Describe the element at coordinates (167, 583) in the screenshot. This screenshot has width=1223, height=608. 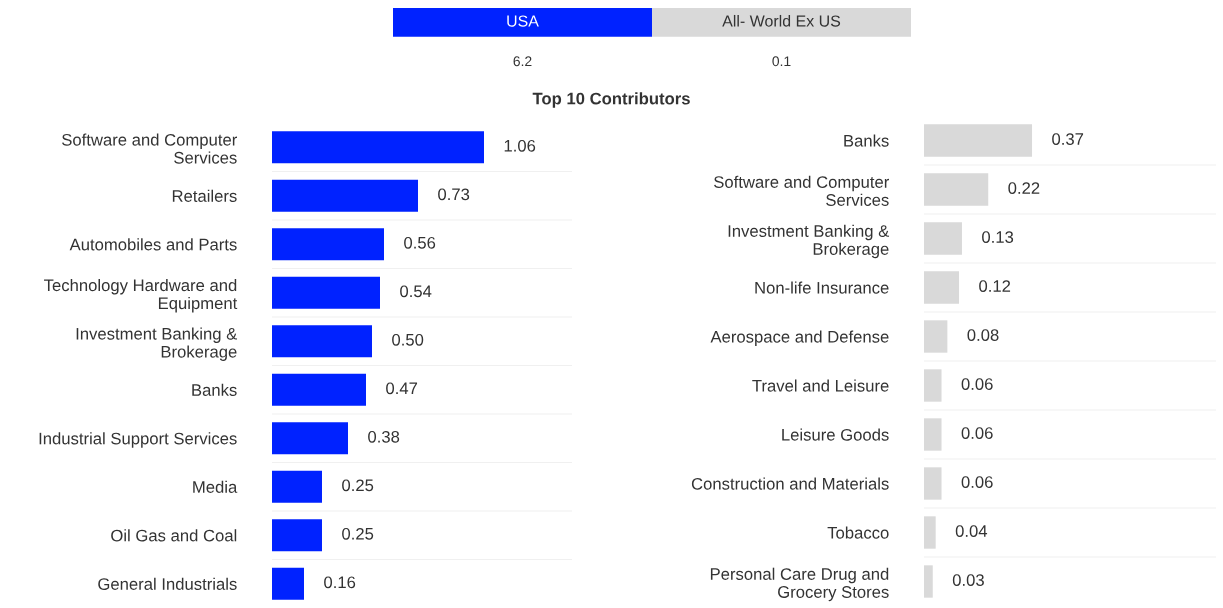
I see `y-tick-label: General Industrials` at that location.